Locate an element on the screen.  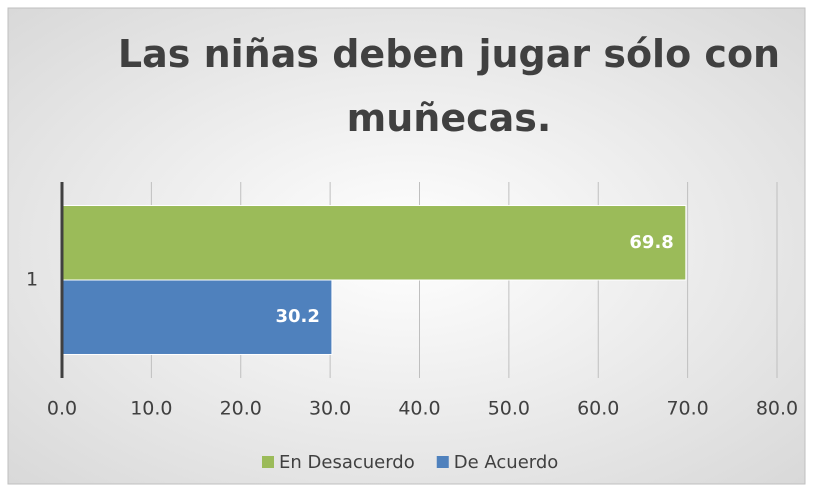
legend-label: De Acuerdo is located at coordinates (506, 462).